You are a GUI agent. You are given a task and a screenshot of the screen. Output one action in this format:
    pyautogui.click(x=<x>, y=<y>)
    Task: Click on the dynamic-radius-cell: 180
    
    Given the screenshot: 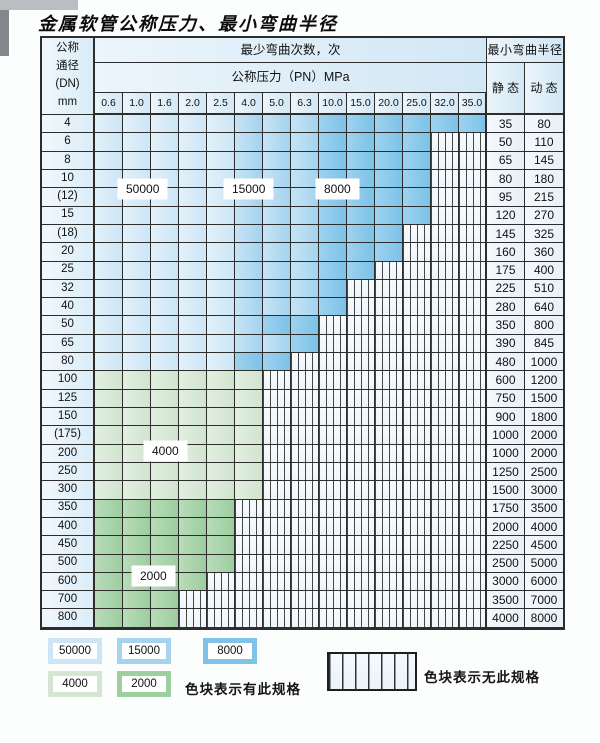 What is the action you would take?
    pyautogui.click(x=544, y=179)
    